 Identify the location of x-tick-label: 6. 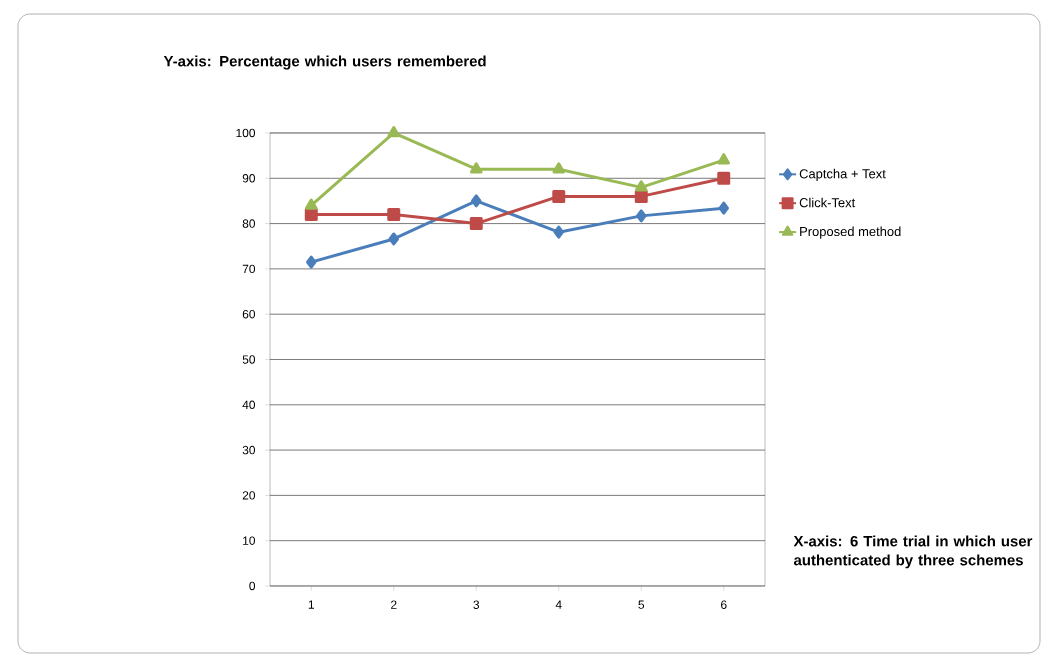
(724, 604).